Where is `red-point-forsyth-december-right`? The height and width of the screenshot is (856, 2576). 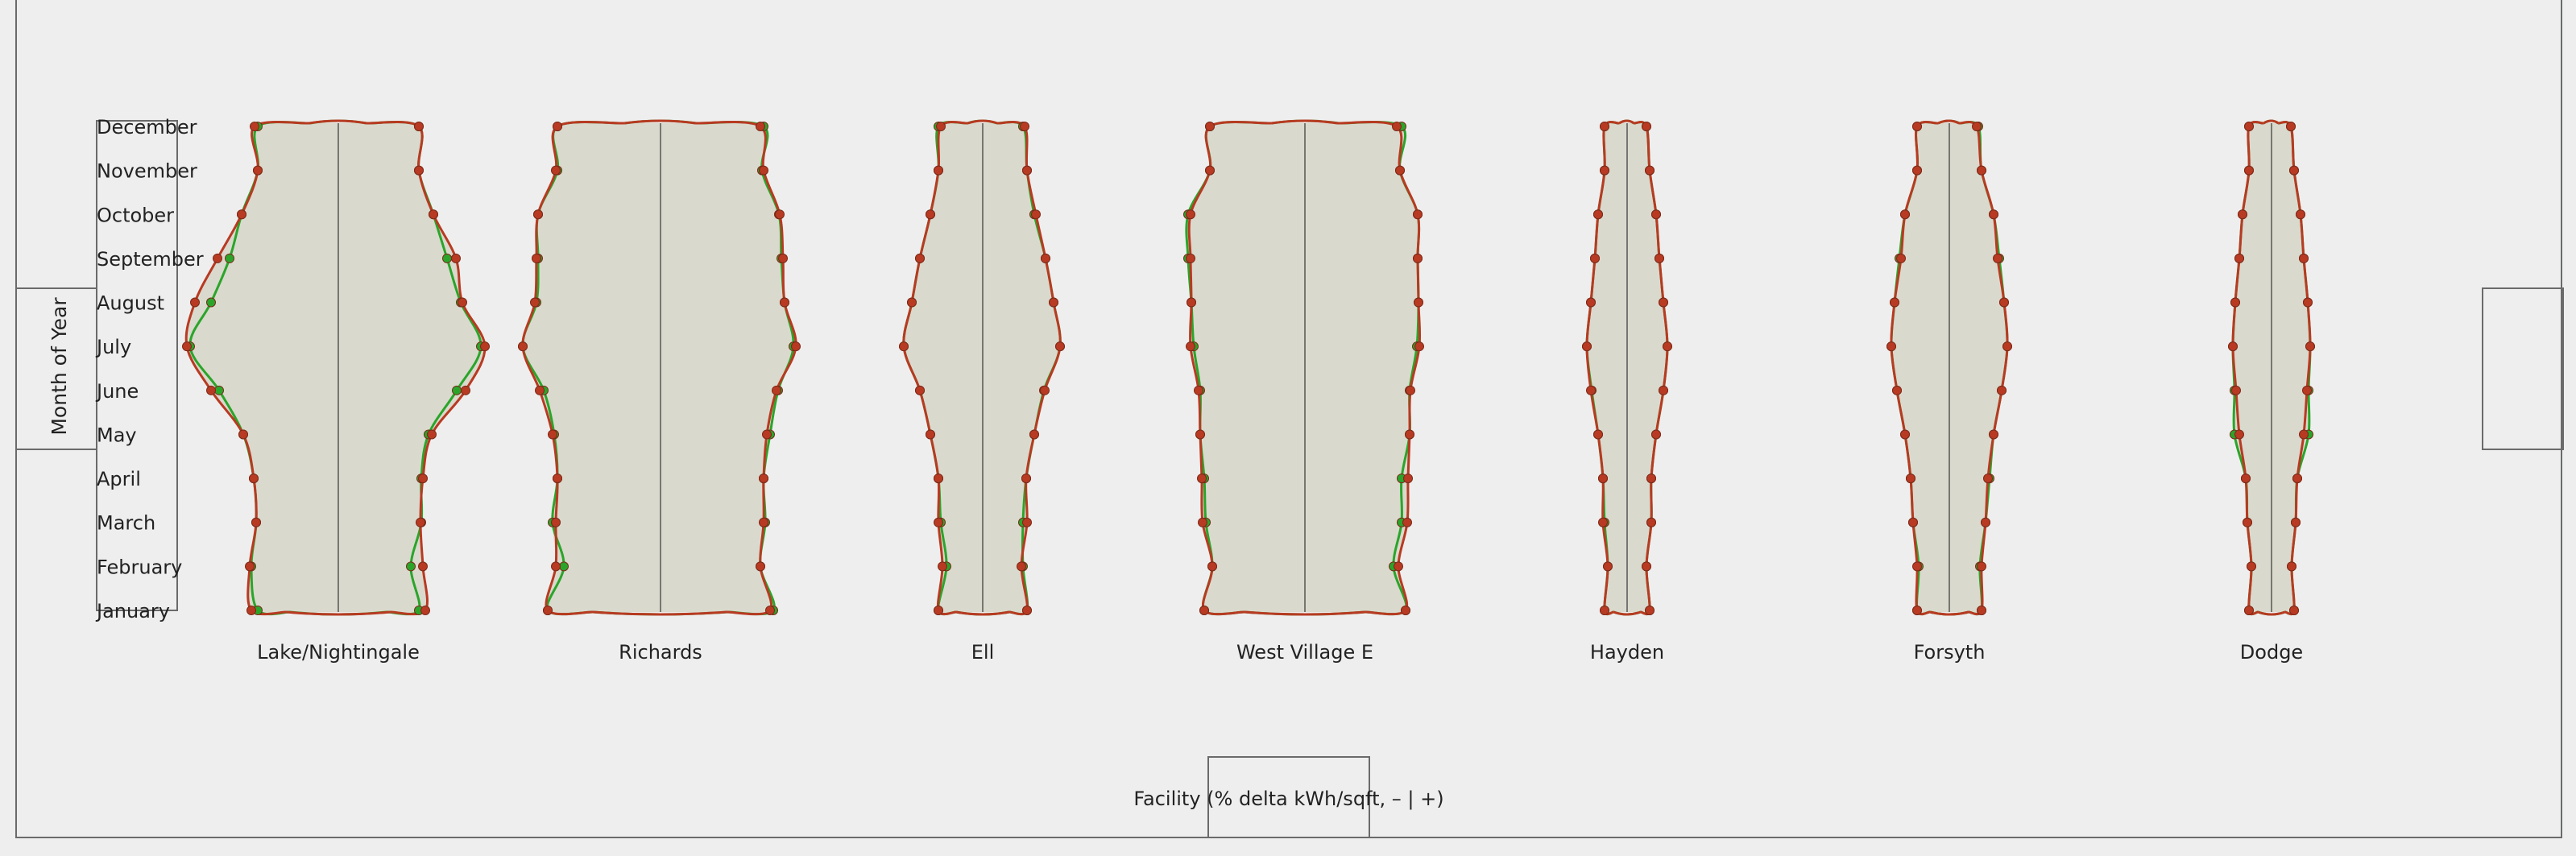 red-point-forsyth-december-right is located at coordinates (1977, 126).